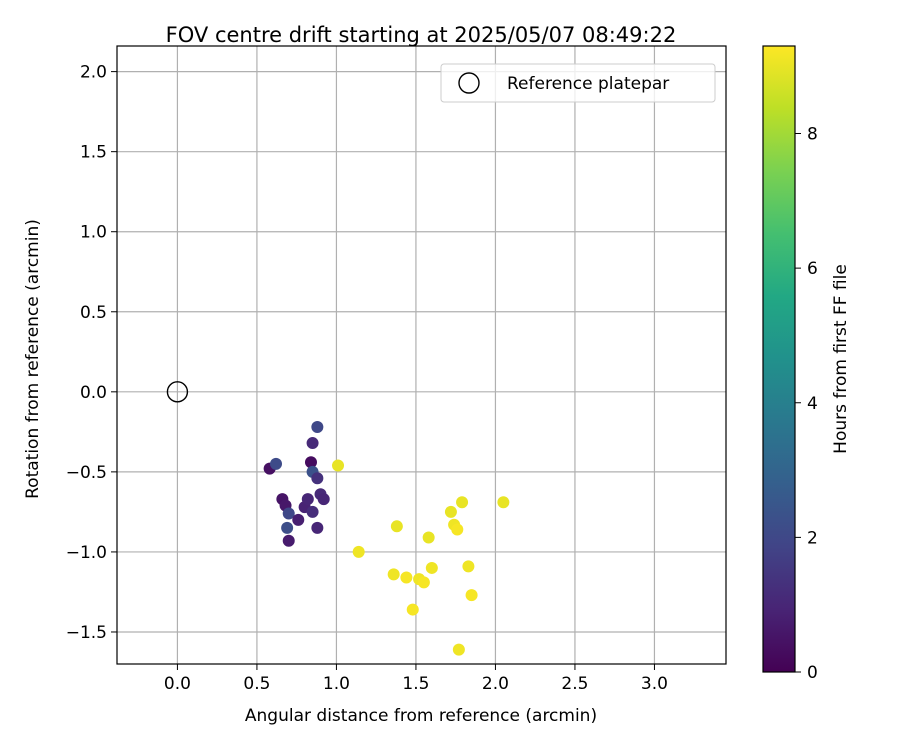  Describe the element at coordinates (86, 473) in the screenshot. I see `y-tick-label: −0.5` at that location.